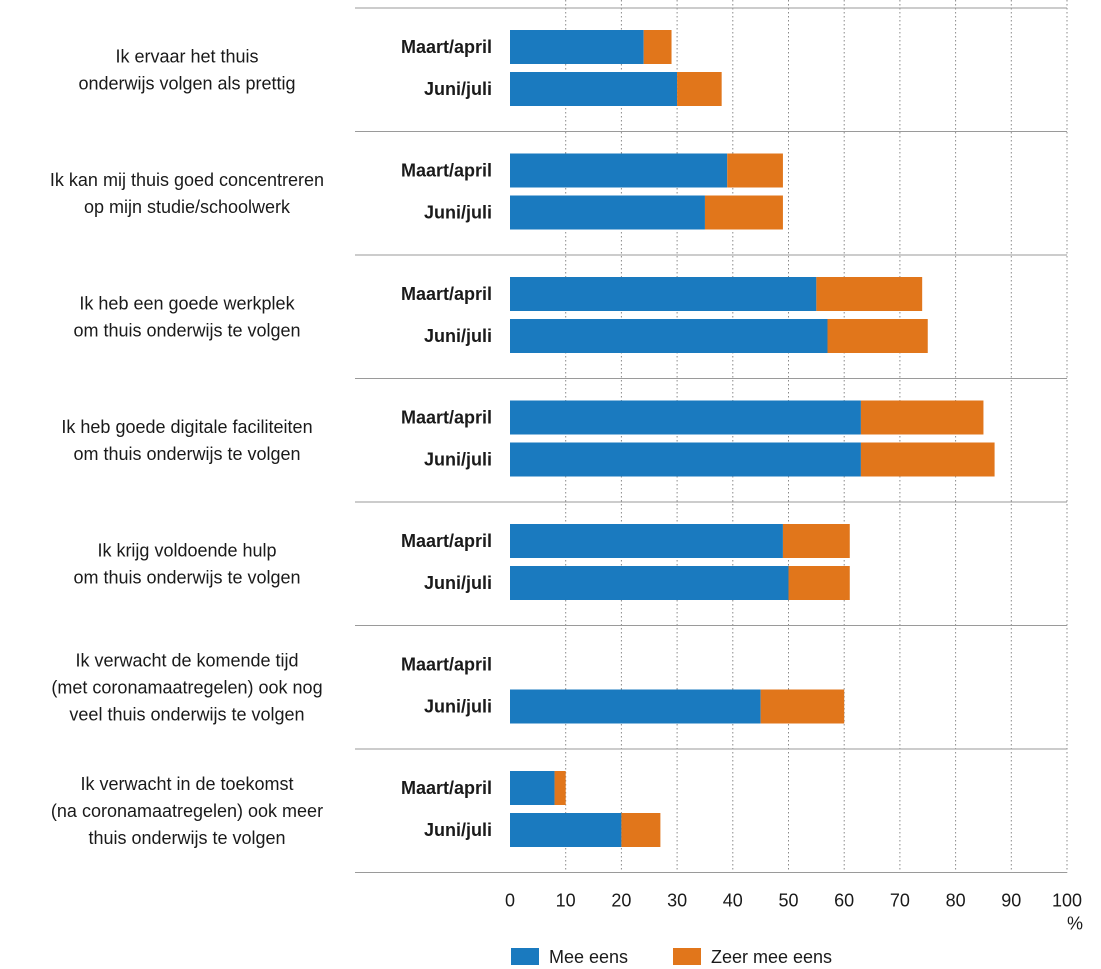  What do you see at coordinates (956, 901) in the screenshot?
I see `x-tick-label: 80` at bounding box center [956, 901].